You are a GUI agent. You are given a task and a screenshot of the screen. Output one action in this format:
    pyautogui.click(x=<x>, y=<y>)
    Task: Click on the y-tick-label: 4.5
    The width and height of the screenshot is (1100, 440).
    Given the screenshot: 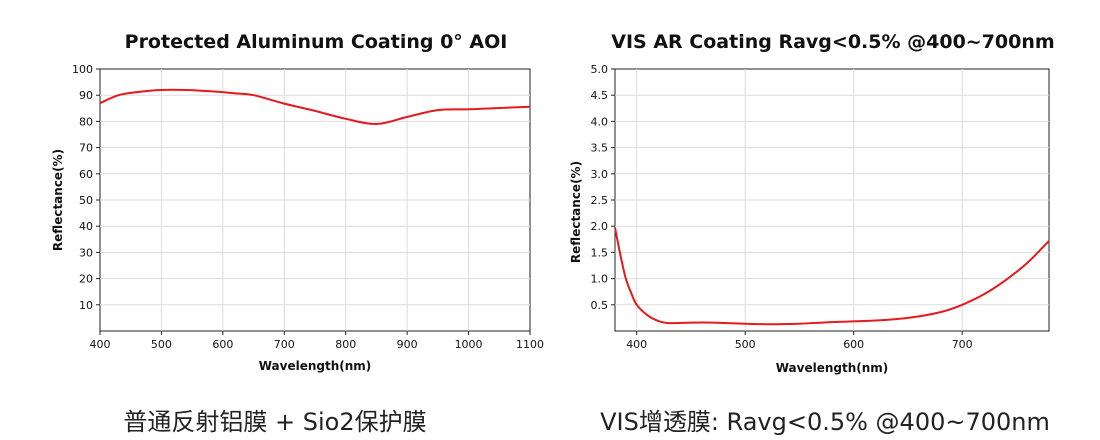 What is the action you would take?
    pyautogui.click(x=600, y=95)
    